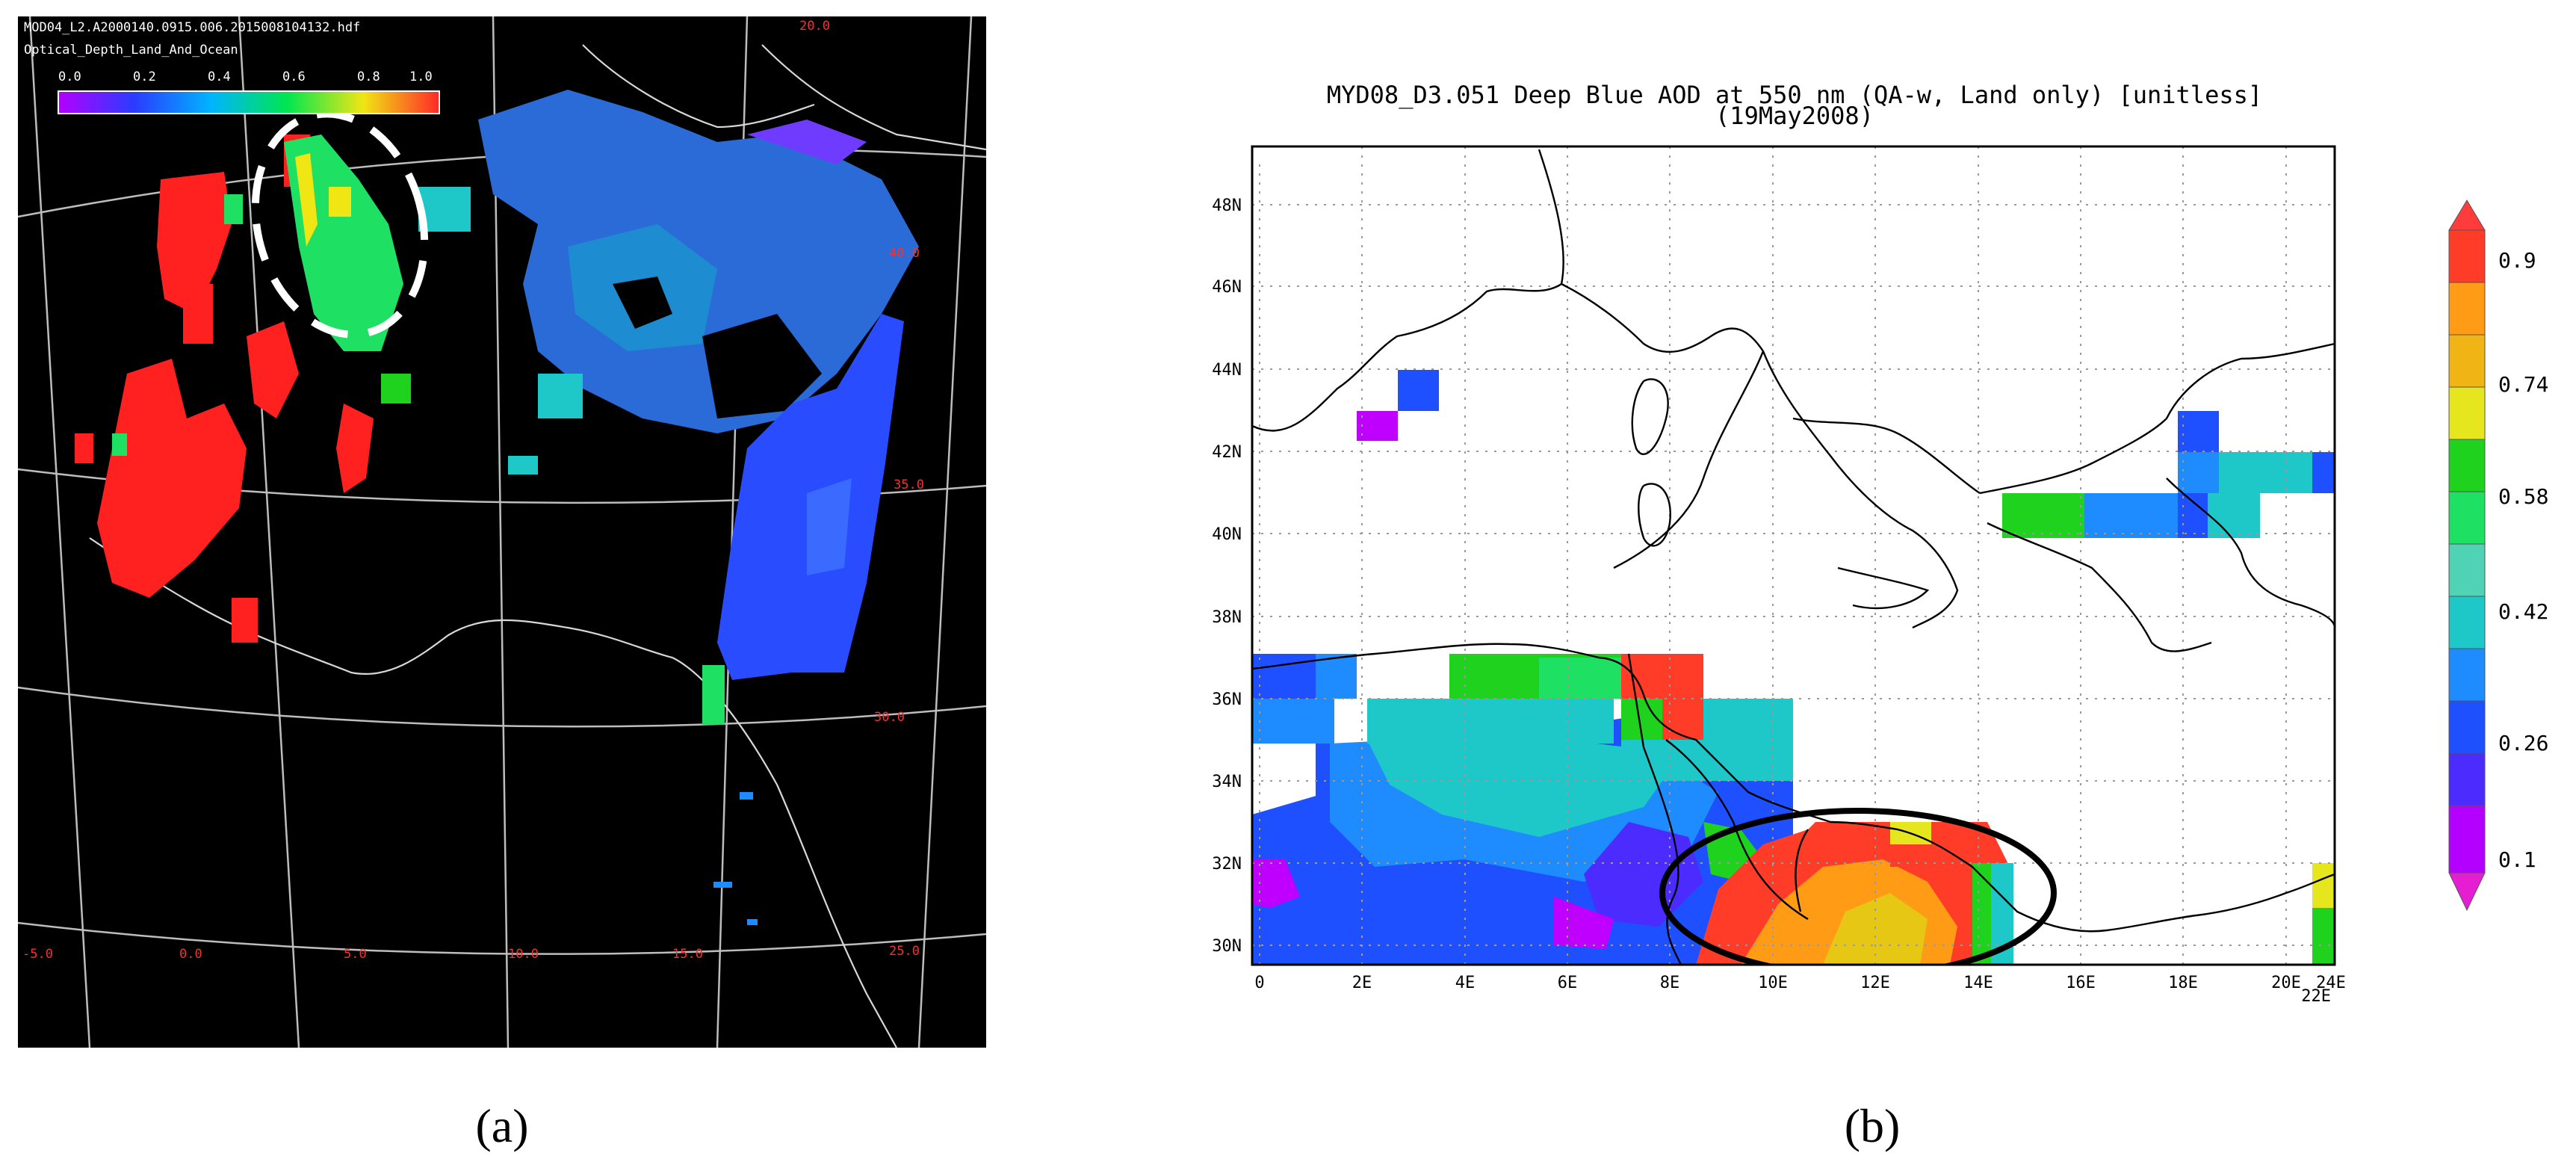  What do you see at coordinates (1227, 782) in the screenshot?
I see `panel-b-lat-label: 34N` at bounding box center [1227, 782].